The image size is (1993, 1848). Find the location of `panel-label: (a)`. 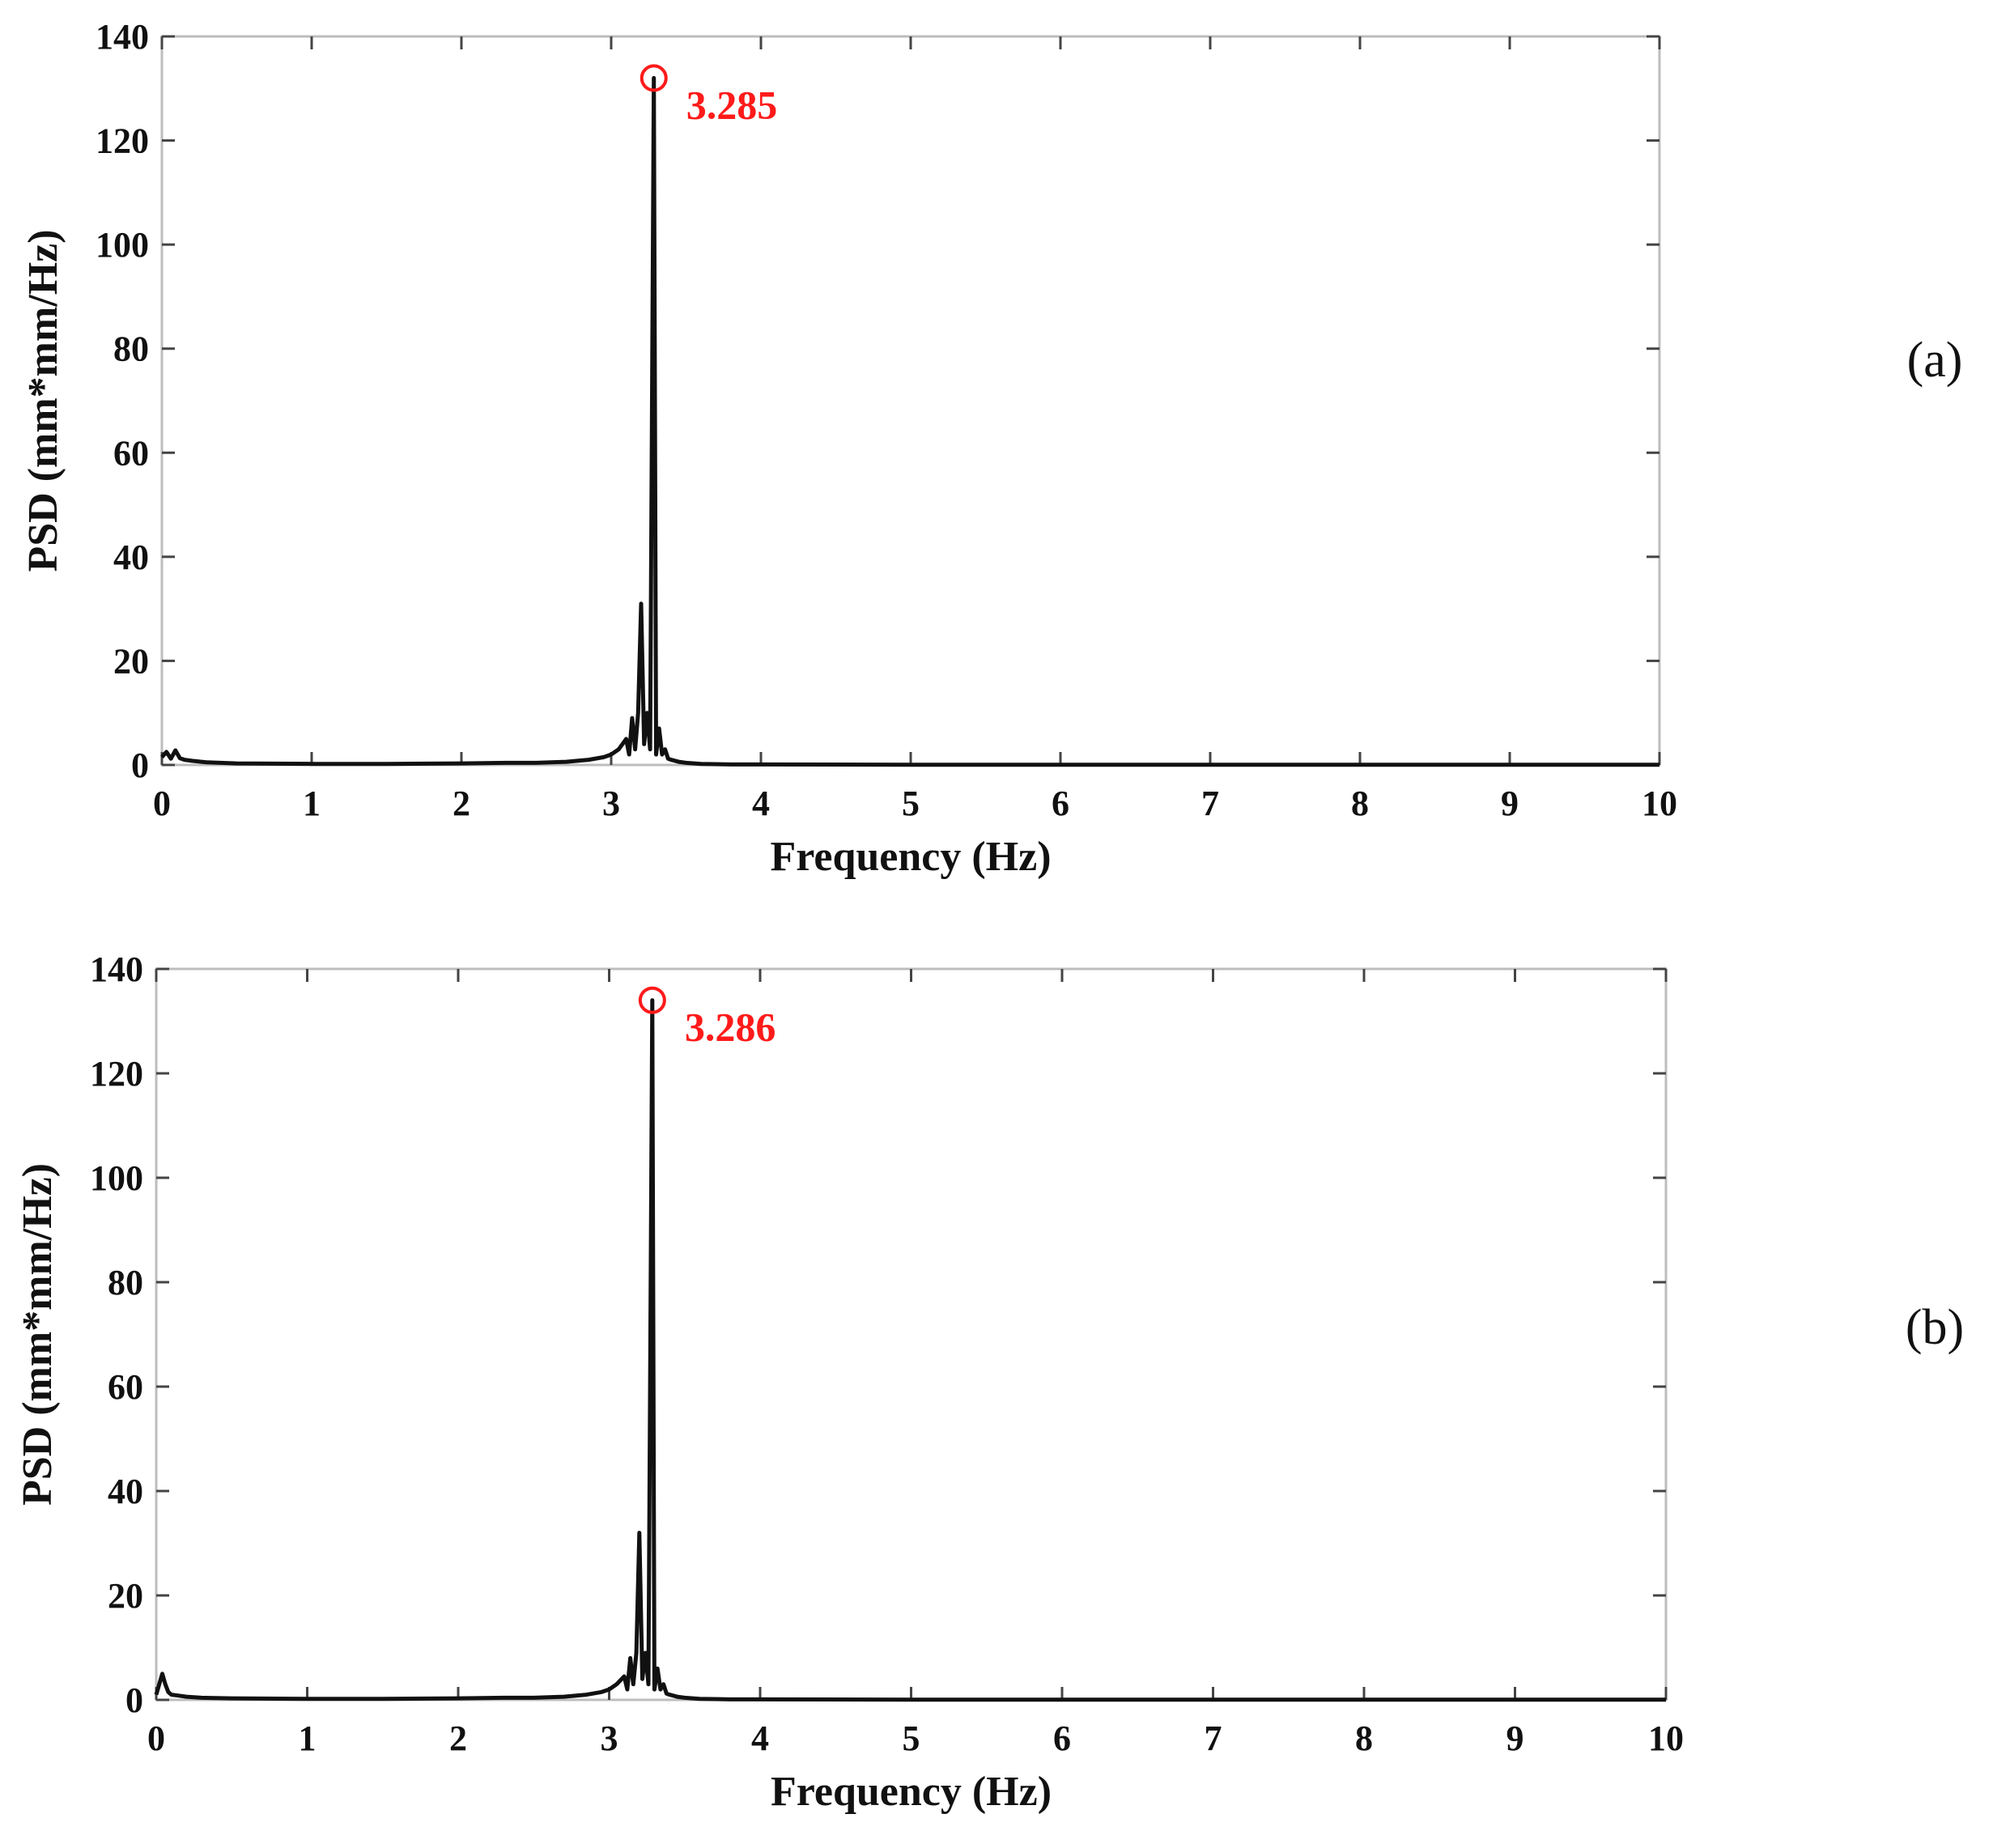

panel-label: (a) is located at coordinates (1935, 360).